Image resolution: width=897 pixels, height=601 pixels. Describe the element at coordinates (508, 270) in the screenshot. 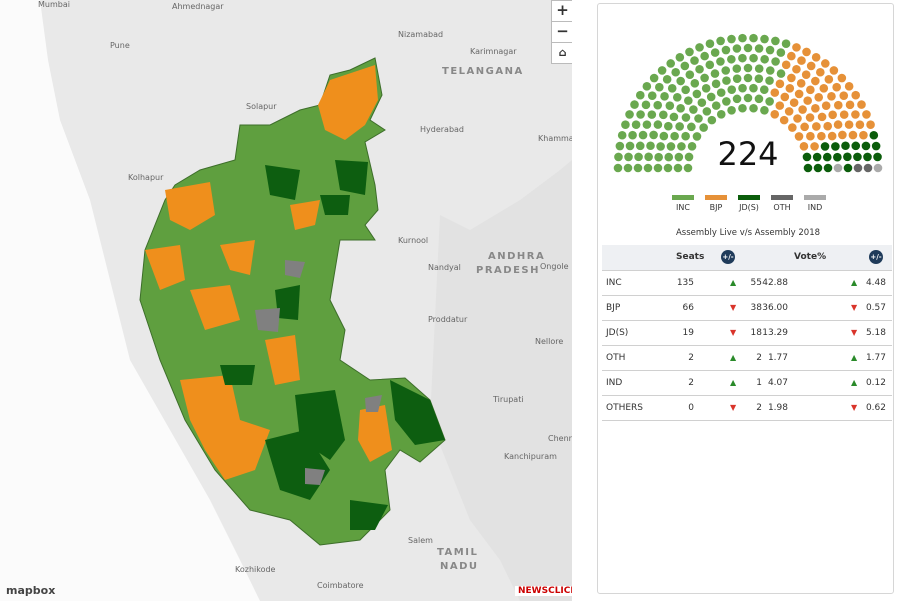

I see `map-label: PRADESH` at that location.